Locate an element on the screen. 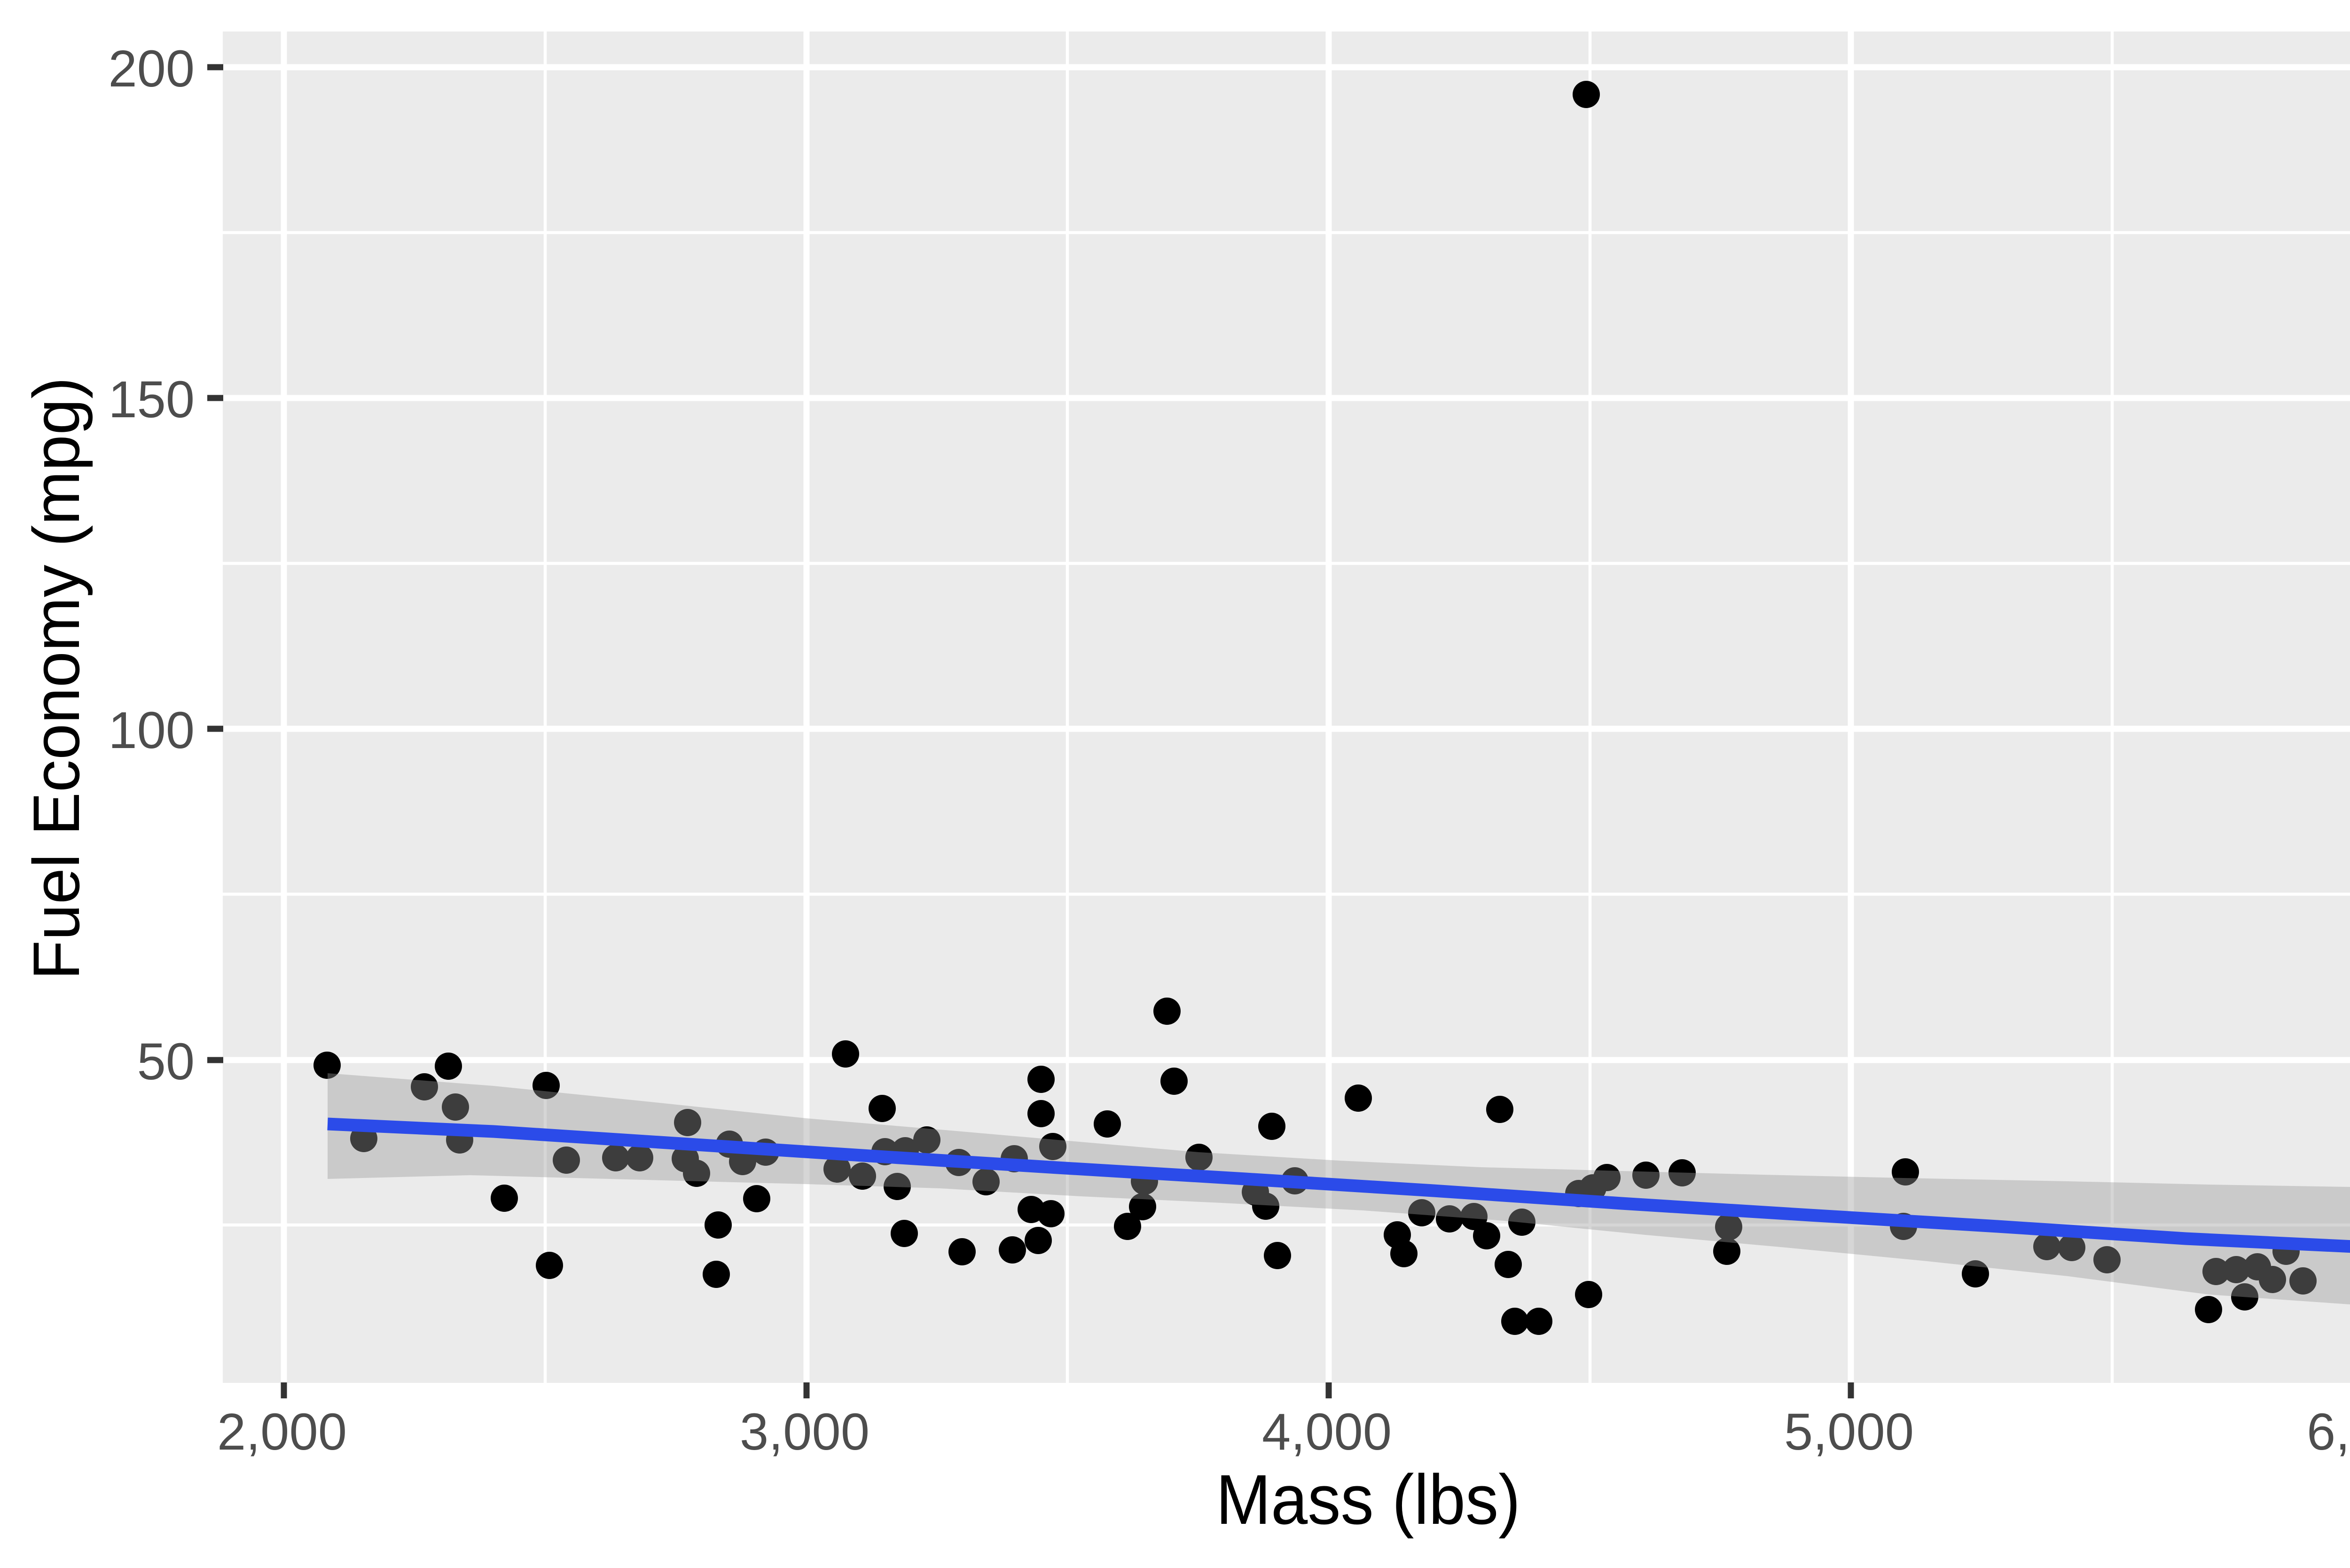 The width and height of the screenshot is (2350, 1568). svg-text: 150 is located at coordinates (151, 400).